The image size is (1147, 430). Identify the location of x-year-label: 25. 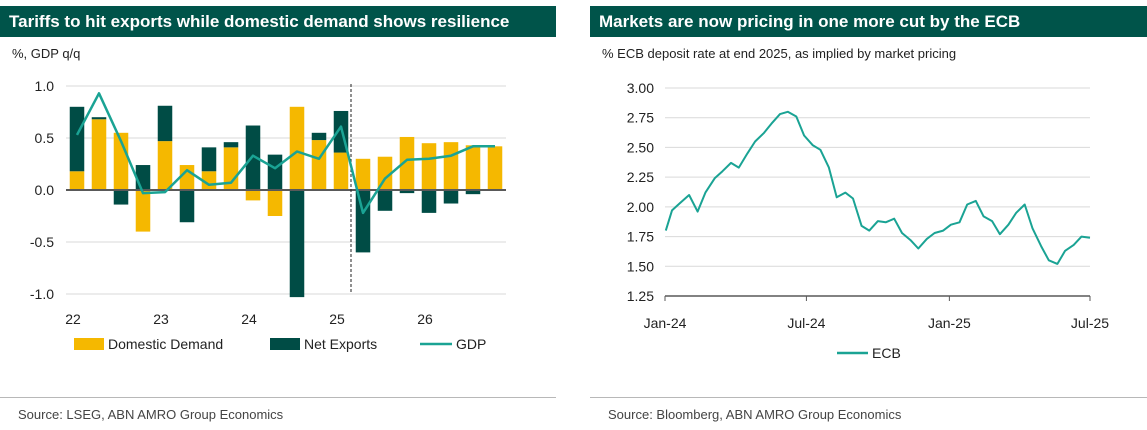
(337, 319).